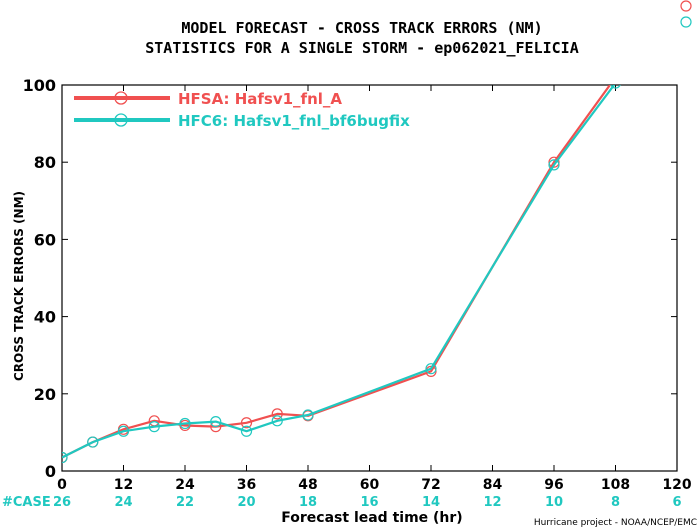 The height and width of the screenshot is (529, 700). Describe the element at coordinates (294, 121) in the screenshot. I see `legend-label: HFC6: Hafsv1_fnl_bf6bugfix` at that location.